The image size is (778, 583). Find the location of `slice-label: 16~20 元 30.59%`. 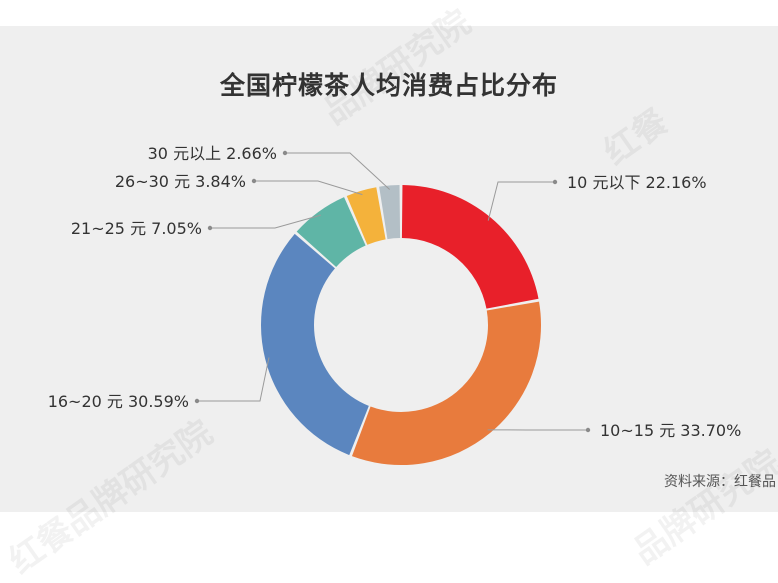

slice-label: 16~20 元 30.59% is located at coordinates (118, 401).